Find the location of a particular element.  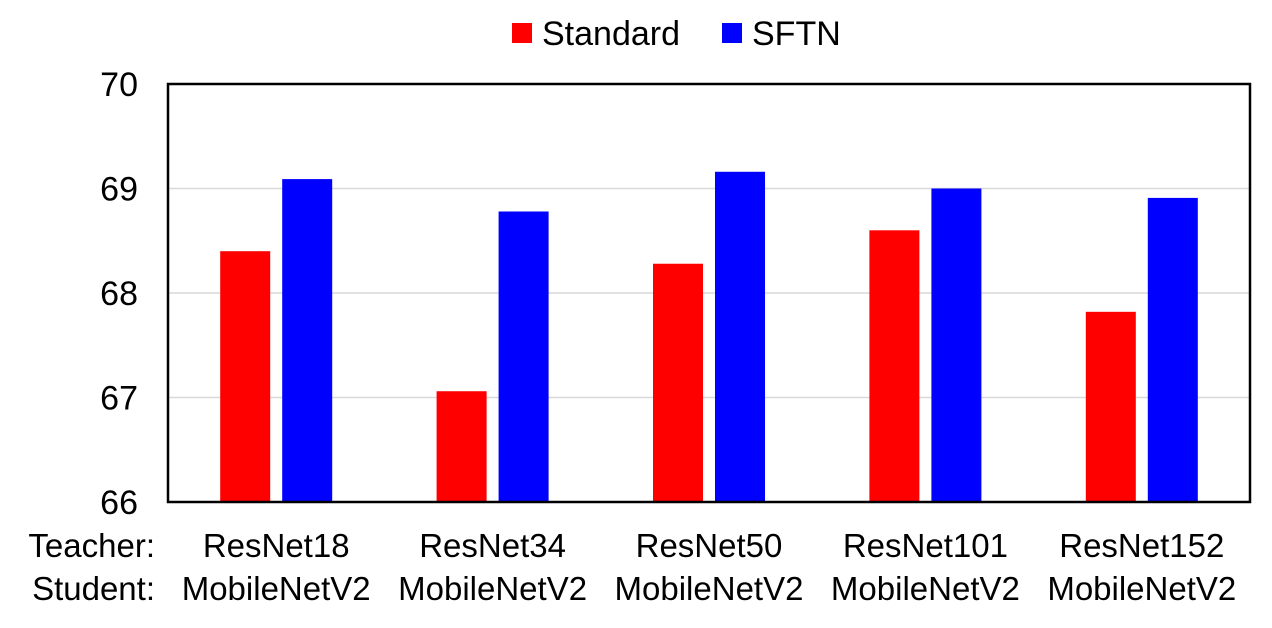

x-tick-label-teacher: ResNet101 is located at coordinates (925, 545).